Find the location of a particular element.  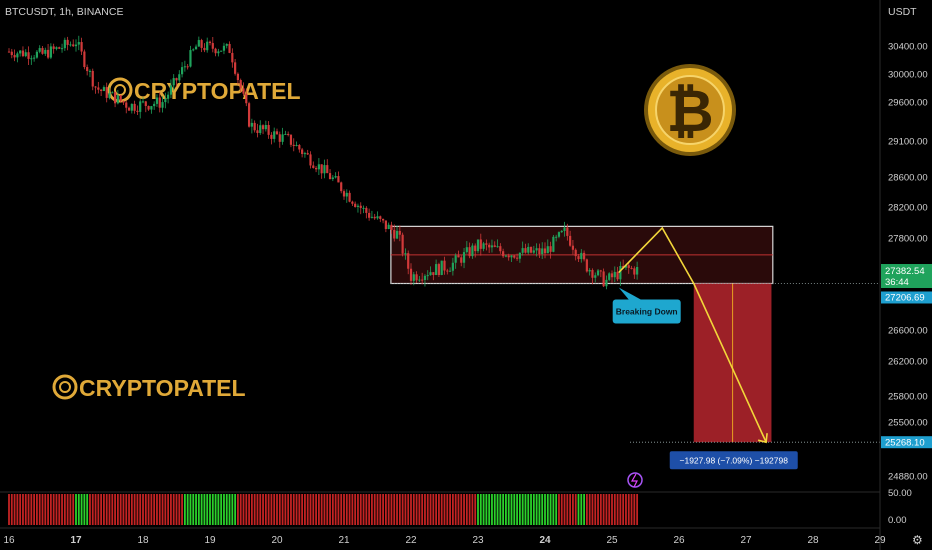

bitcoin-coin-icon: ₿ is located at coordinates (690, 110).